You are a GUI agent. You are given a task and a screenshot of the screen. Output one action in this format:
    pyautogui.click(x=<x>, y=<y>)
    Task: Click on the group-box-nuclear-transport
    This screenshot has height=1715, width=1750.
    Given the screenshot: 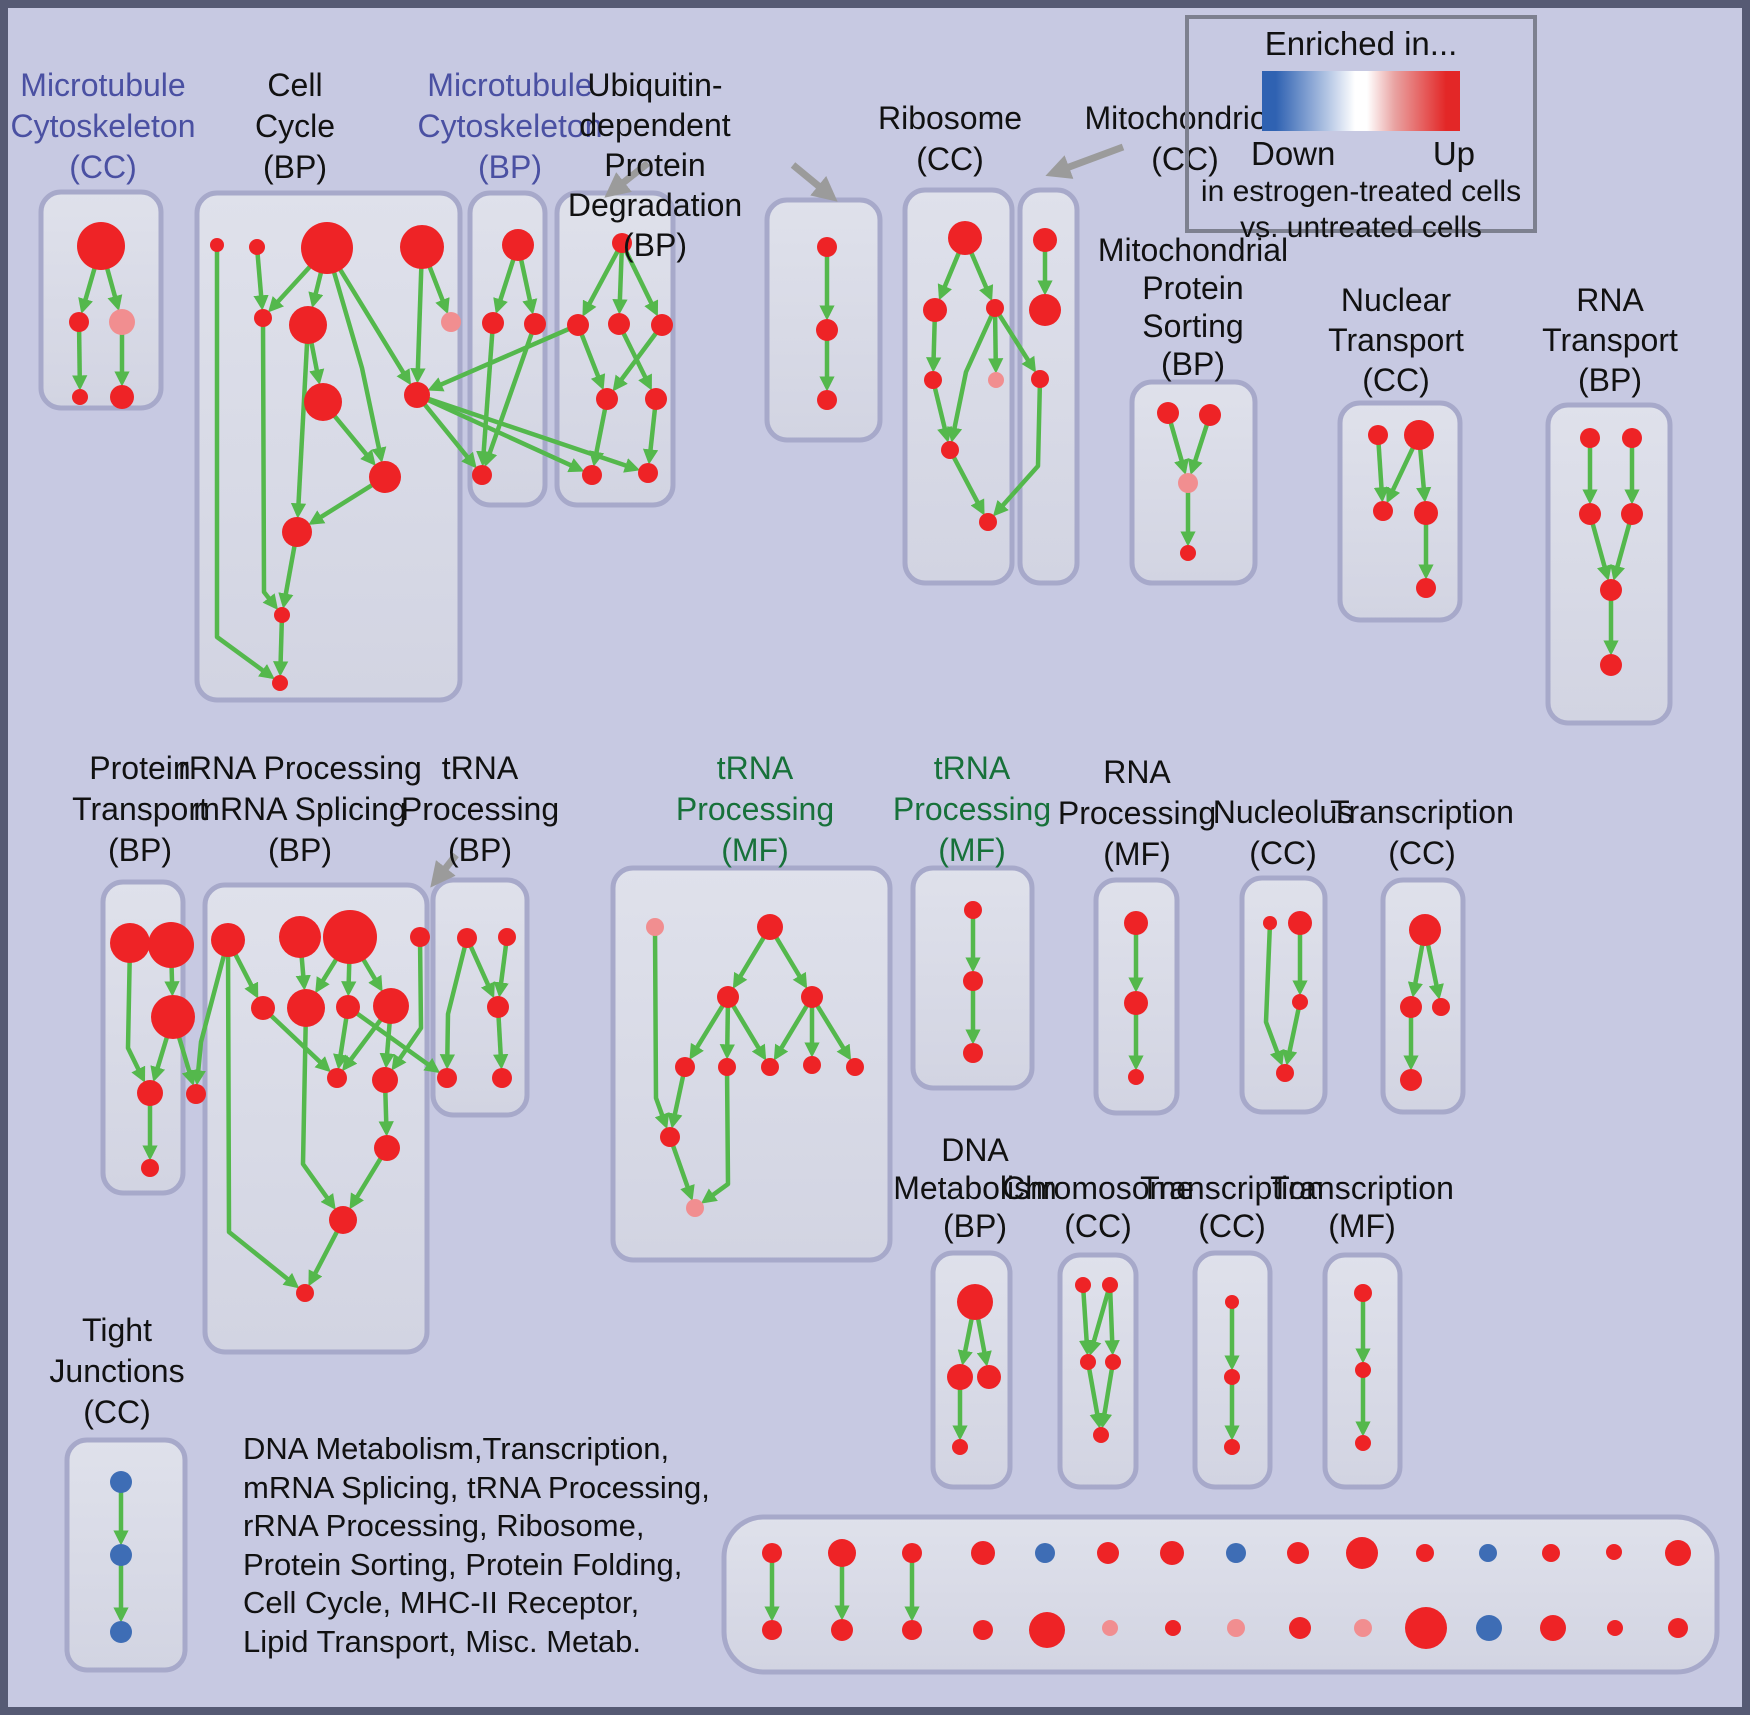 What is the action you would take?
    pyautogui.click(x=1400, y=511)
    